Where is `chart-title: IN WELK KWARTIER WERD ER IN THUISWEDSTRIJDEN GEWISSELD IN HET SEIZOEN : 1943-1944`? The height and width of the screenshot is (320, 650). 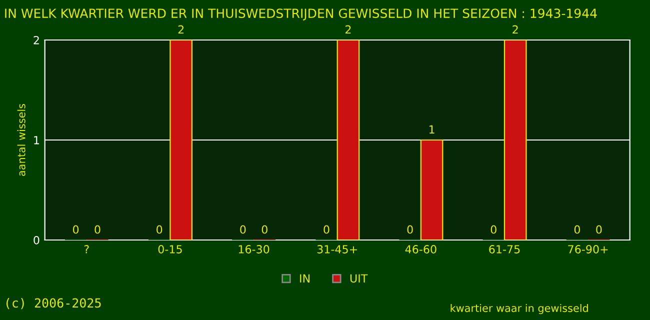 chart-title: IN WELK KWARTIER WERD ER IN THUISWEDSTRIJDEN GEWISSELD IN HET SEIZOEN : 1943-1944 is located at coordinates (301, 14).